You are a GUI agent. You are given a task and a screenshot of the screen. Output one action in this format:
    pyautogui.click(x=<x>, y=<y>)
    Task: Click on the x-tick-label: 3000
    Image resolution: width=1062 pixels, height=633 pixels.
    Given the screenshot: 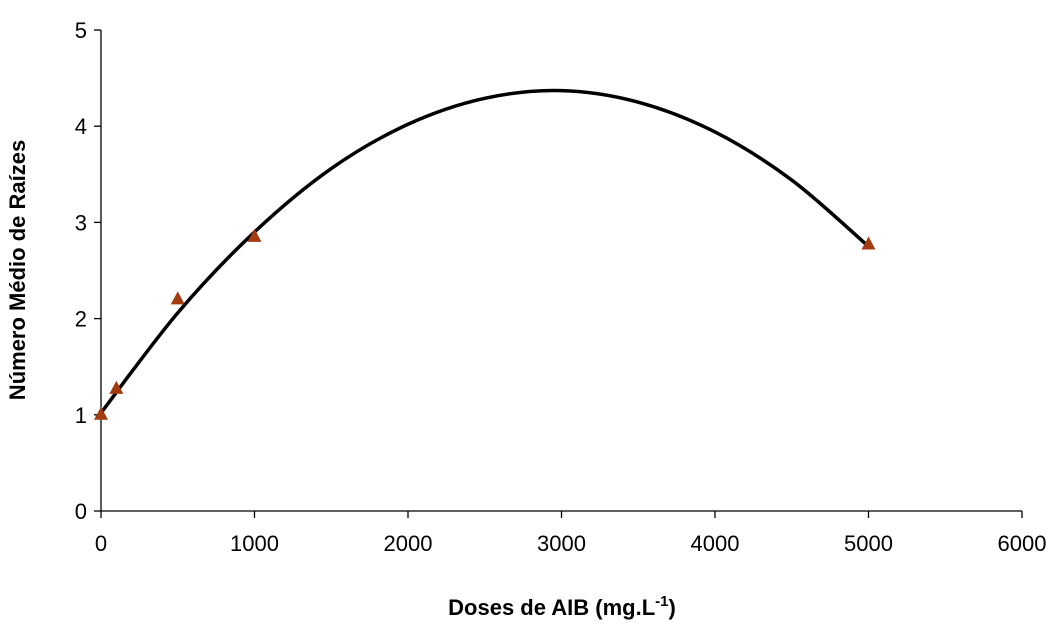 What is the action you would take?
    pyautogui.click(x=561, y=543)
    